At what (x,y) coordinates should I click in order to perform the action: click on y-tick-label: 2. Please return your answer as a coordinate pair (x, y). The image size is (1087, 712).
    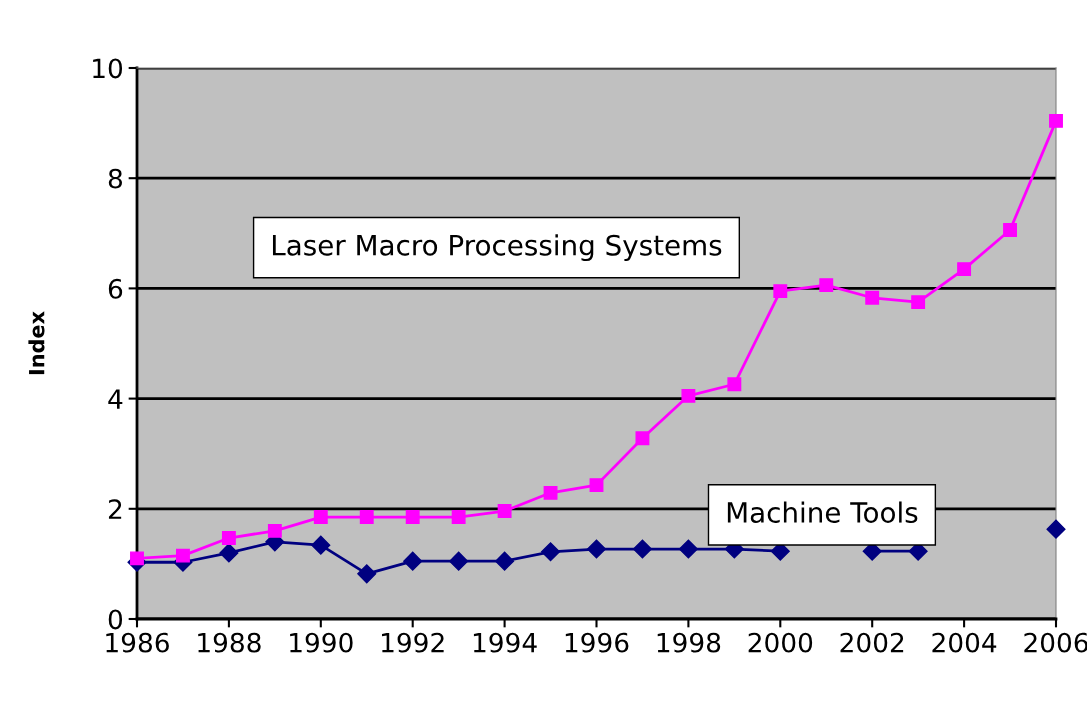
    Looking at the image, I should click on (115, 509).